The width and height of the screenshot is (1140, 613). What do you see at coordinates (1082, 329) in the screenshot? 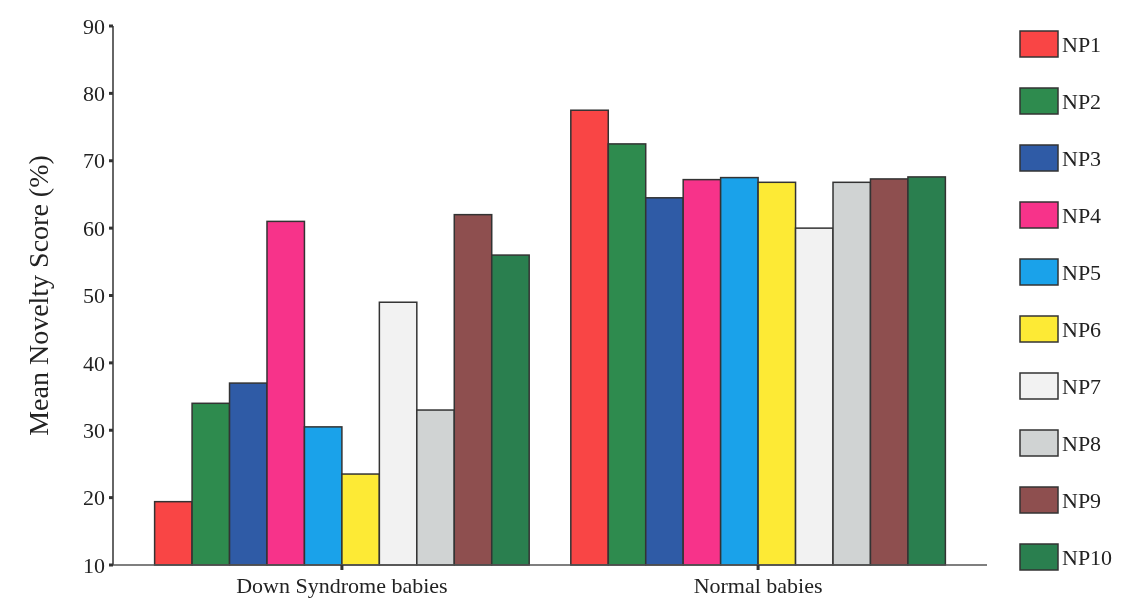
I see `legend-label: NP6` at bounding box center [1082, 329].